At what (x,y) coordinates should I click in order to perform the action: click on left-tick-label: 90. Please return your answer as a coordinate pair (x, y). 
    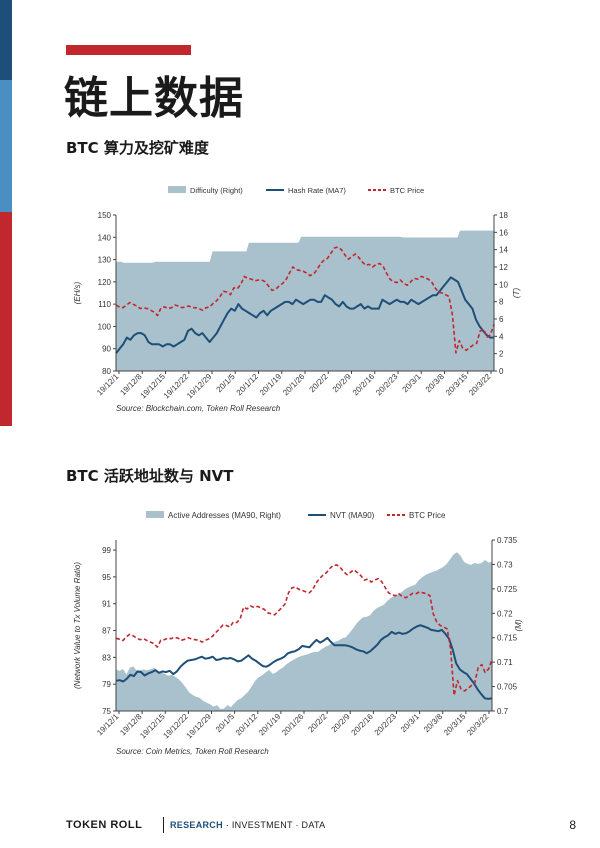
    Looking at the image, I should click on (106, 349).